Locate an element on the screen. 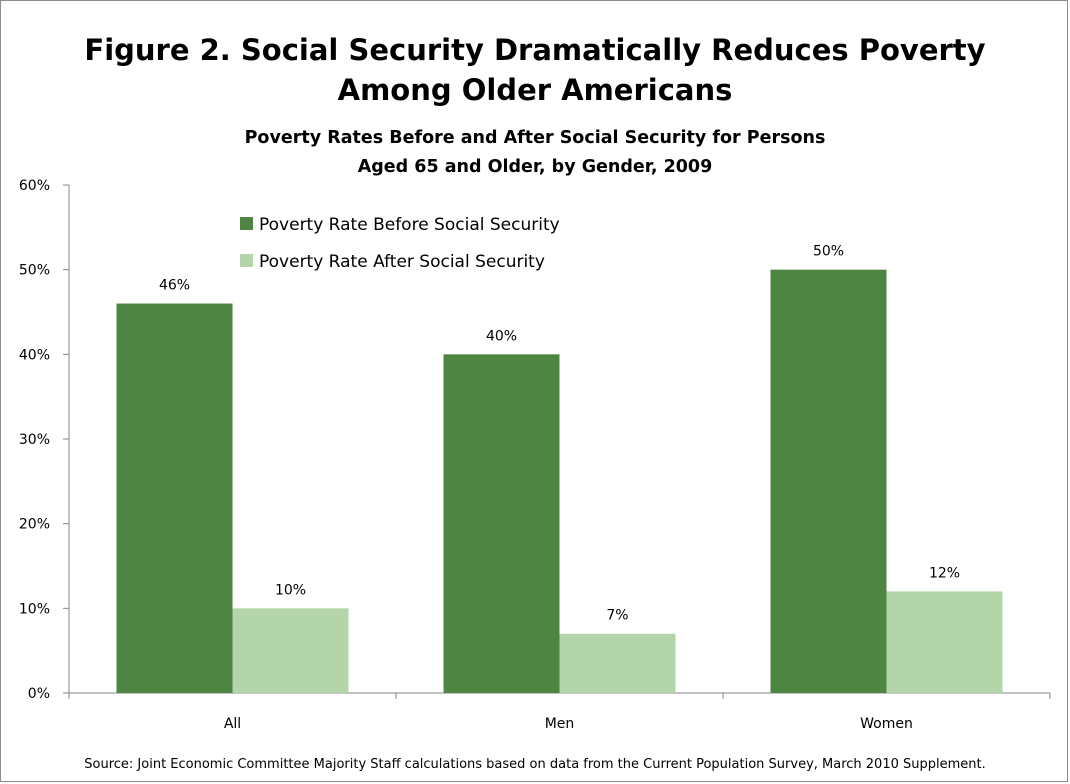 The width and height of the screenshot is (1070, 784). chart-title-line-2: Among Older Americans is located at coordinates (535, 90).